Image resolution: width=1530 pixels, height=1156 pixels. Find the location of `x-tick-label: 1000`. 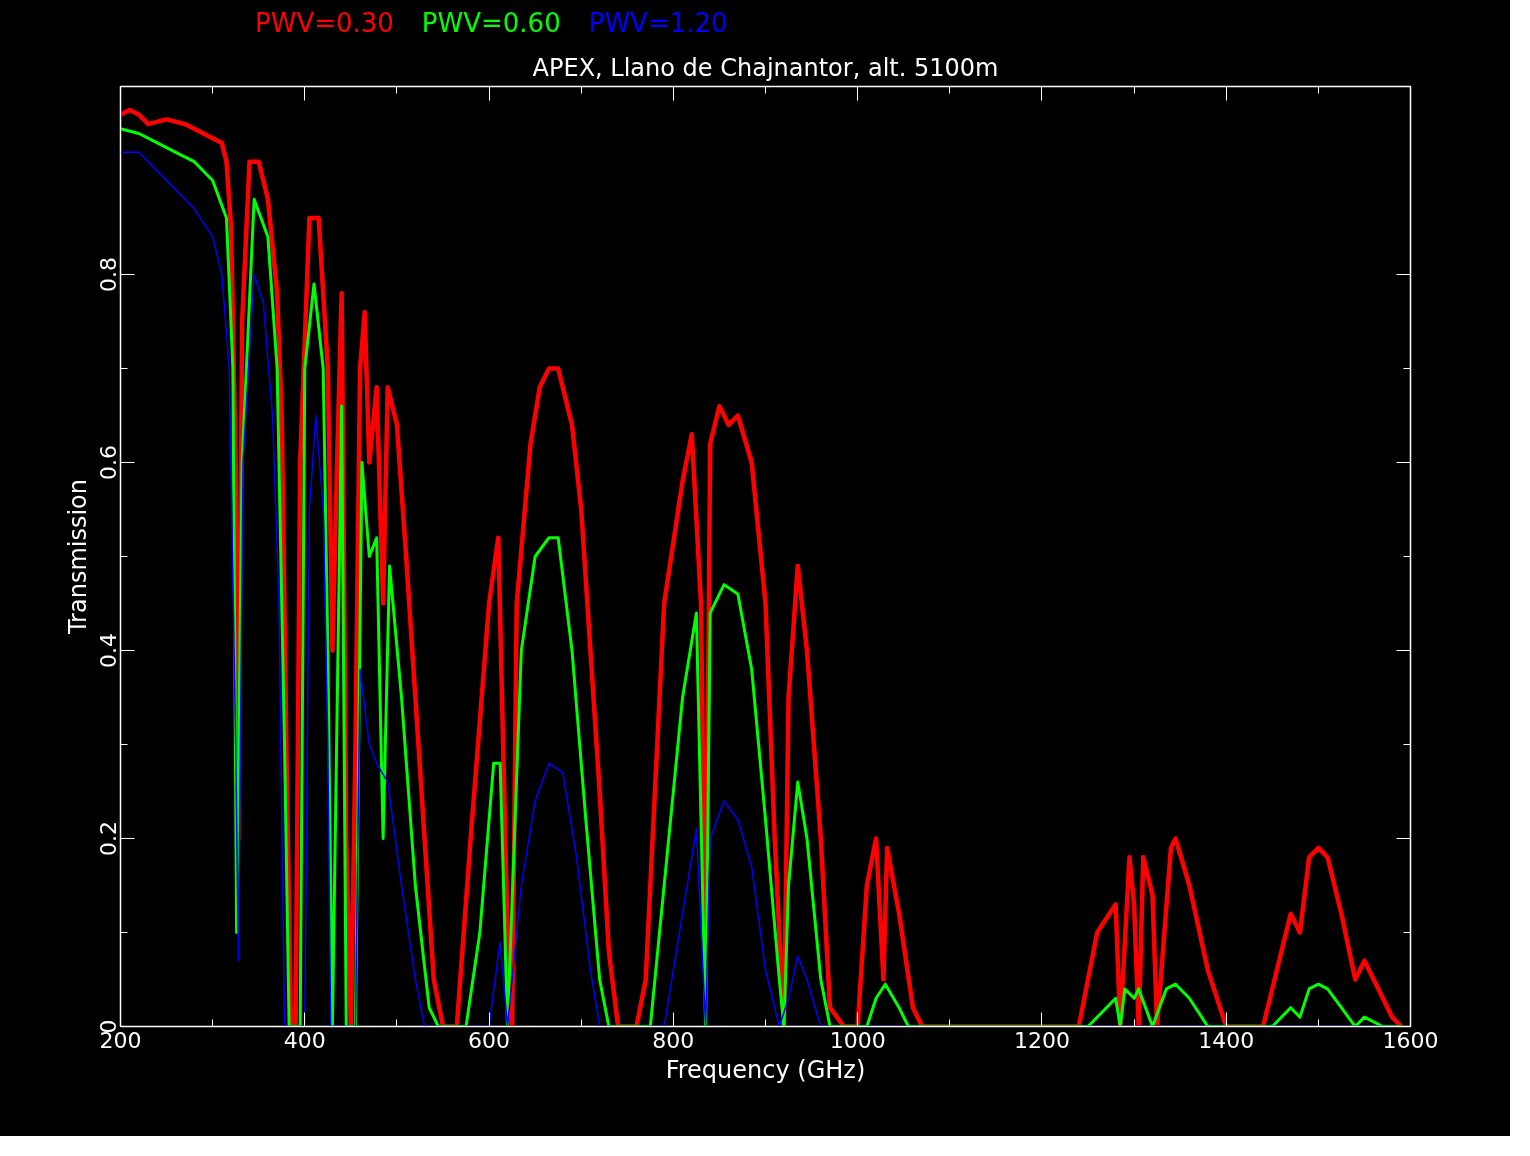

x-tick-label: 1000 is located at coordinates (857, 1040).